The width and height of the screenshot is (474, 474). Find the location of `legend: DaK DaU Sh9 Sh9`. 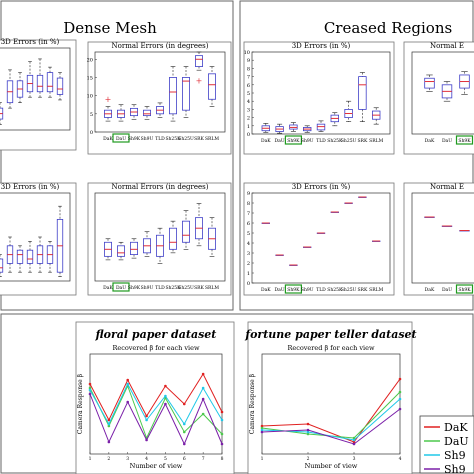

legend: DaK DaU Sh9 Sh9 is located at coordinates (446, 444).